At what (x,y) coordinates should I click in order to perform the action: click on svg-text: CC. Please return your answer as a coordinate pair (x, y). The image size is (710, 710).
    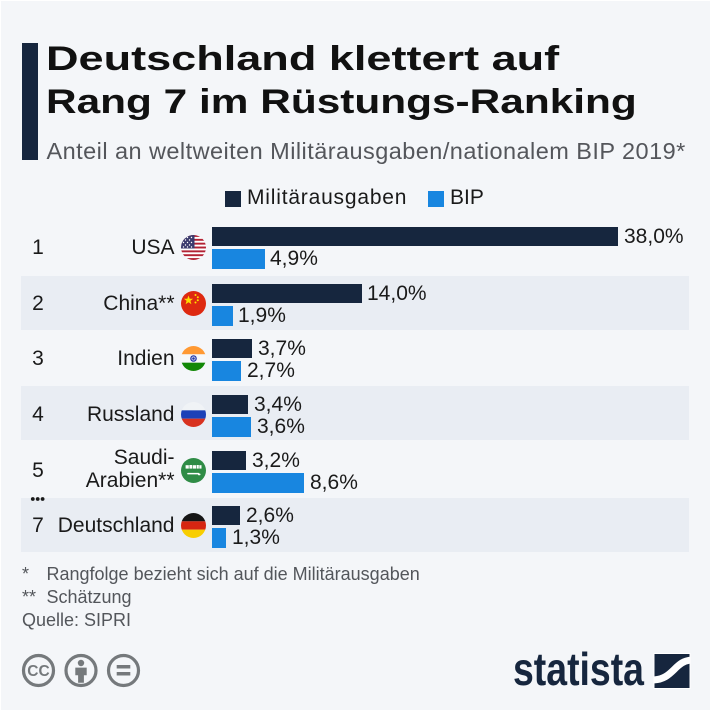
    Looking at the image, I should click on (38, 671).